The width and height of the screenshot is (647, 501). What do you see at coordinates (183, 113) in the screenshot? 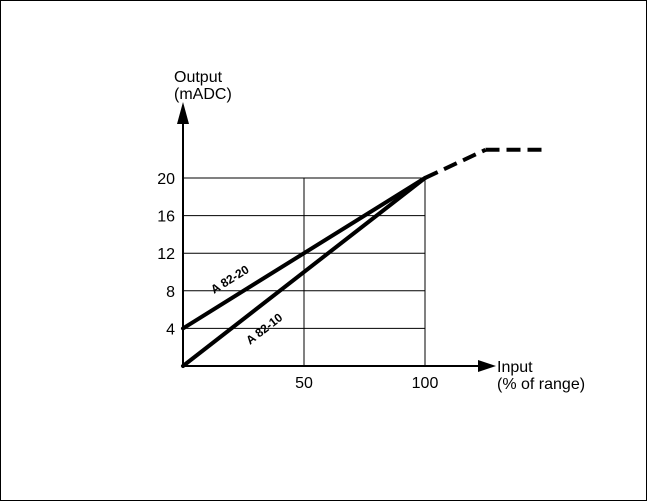
I see `y-axis-arrow-icon` at bounding box center [183, 113].